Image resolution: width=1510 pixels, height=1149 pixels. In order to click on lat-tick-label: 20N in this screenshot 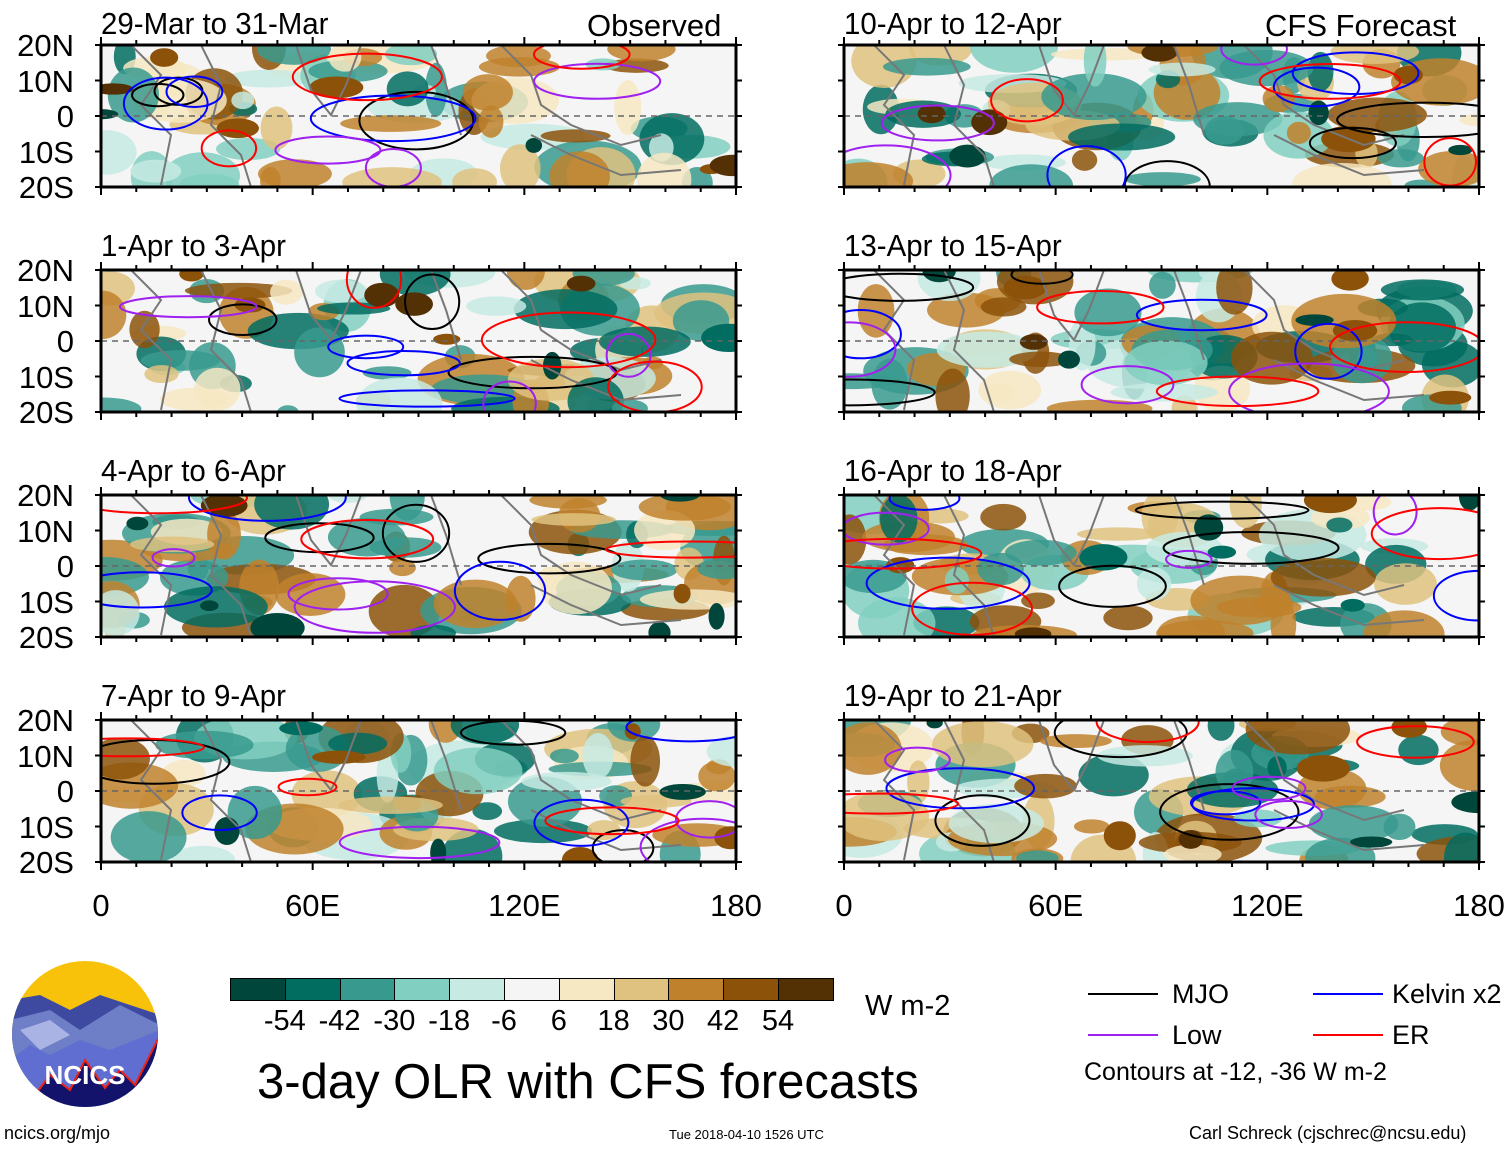, I will do `click(45, 720)`.